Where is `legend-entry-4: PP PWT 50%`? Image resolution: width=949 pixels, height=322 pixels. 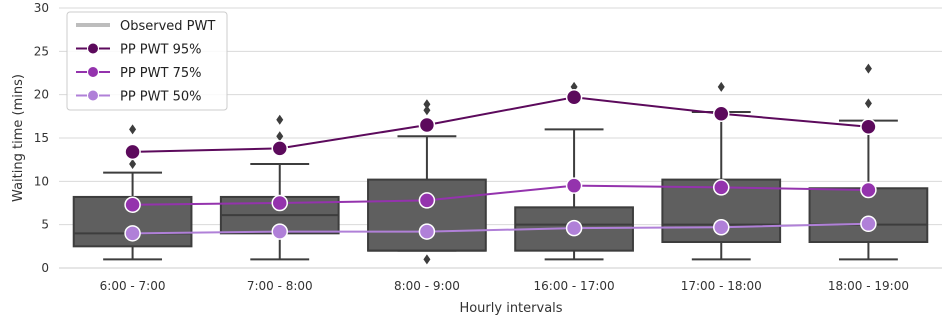
legend-entry-4: PP PWT 50% is located at coordinates (138, 97).